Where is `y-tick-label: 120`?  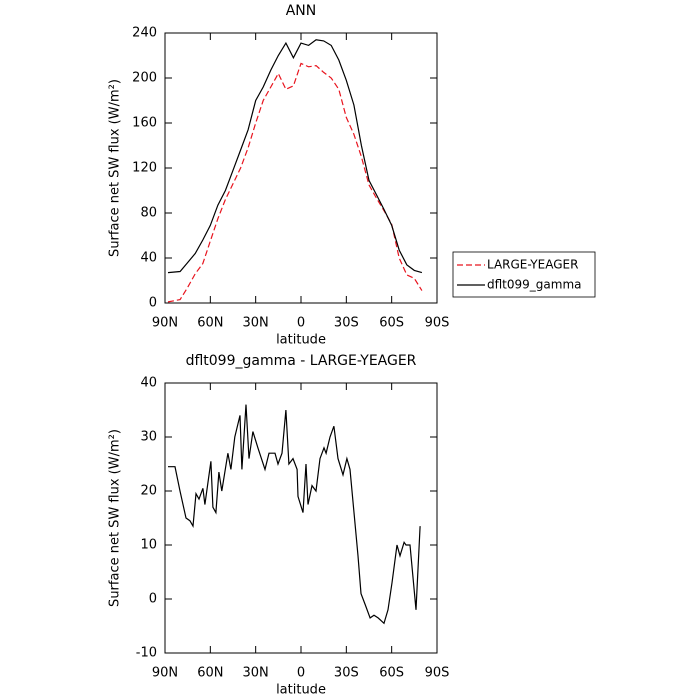 y-tick-label: 120 is located at coordinates (144, 168).